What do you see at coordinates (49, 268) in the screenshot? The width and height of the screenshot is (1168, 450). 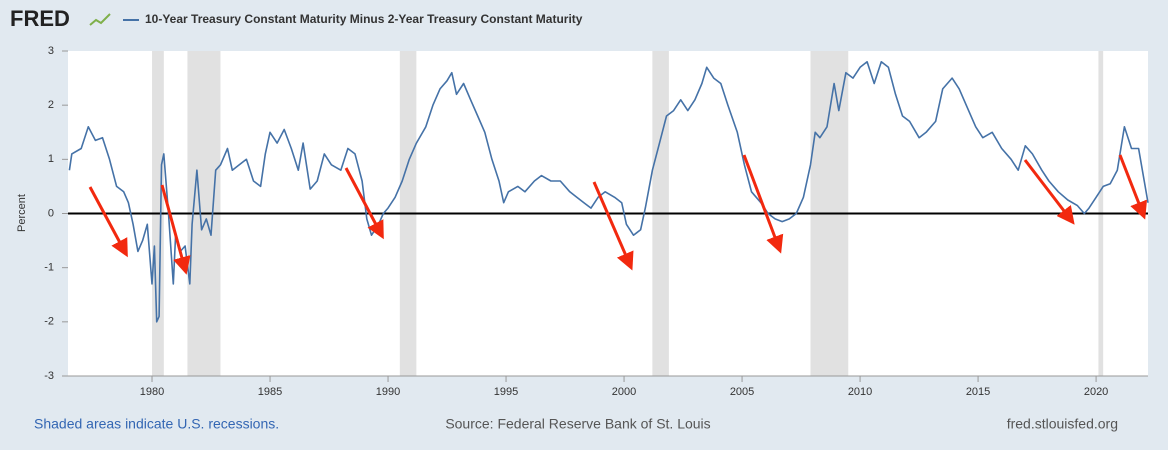 I see `y-tick-label: -1` at bounding box center [49, 268].